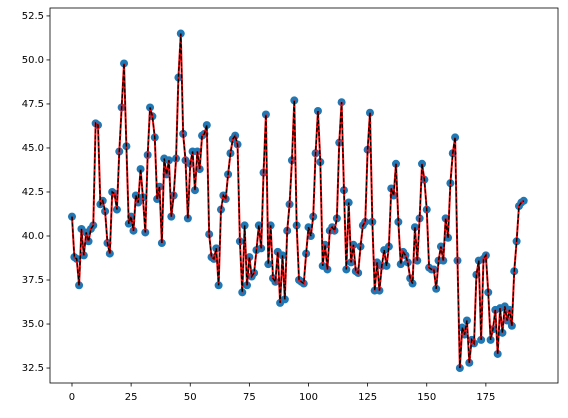 The height and width of the screenshot is (418, 568). Describe the element at coordinates (72, 397) in the screenshot. I see `x-tick-label: 0` at that location.